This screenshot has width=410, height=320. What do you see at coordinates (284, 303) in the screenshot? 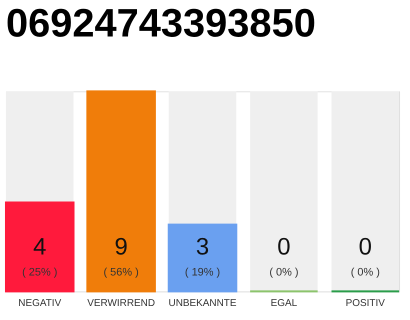
I see `x-tick-label: EGAL` at bounding box center [284, 303].